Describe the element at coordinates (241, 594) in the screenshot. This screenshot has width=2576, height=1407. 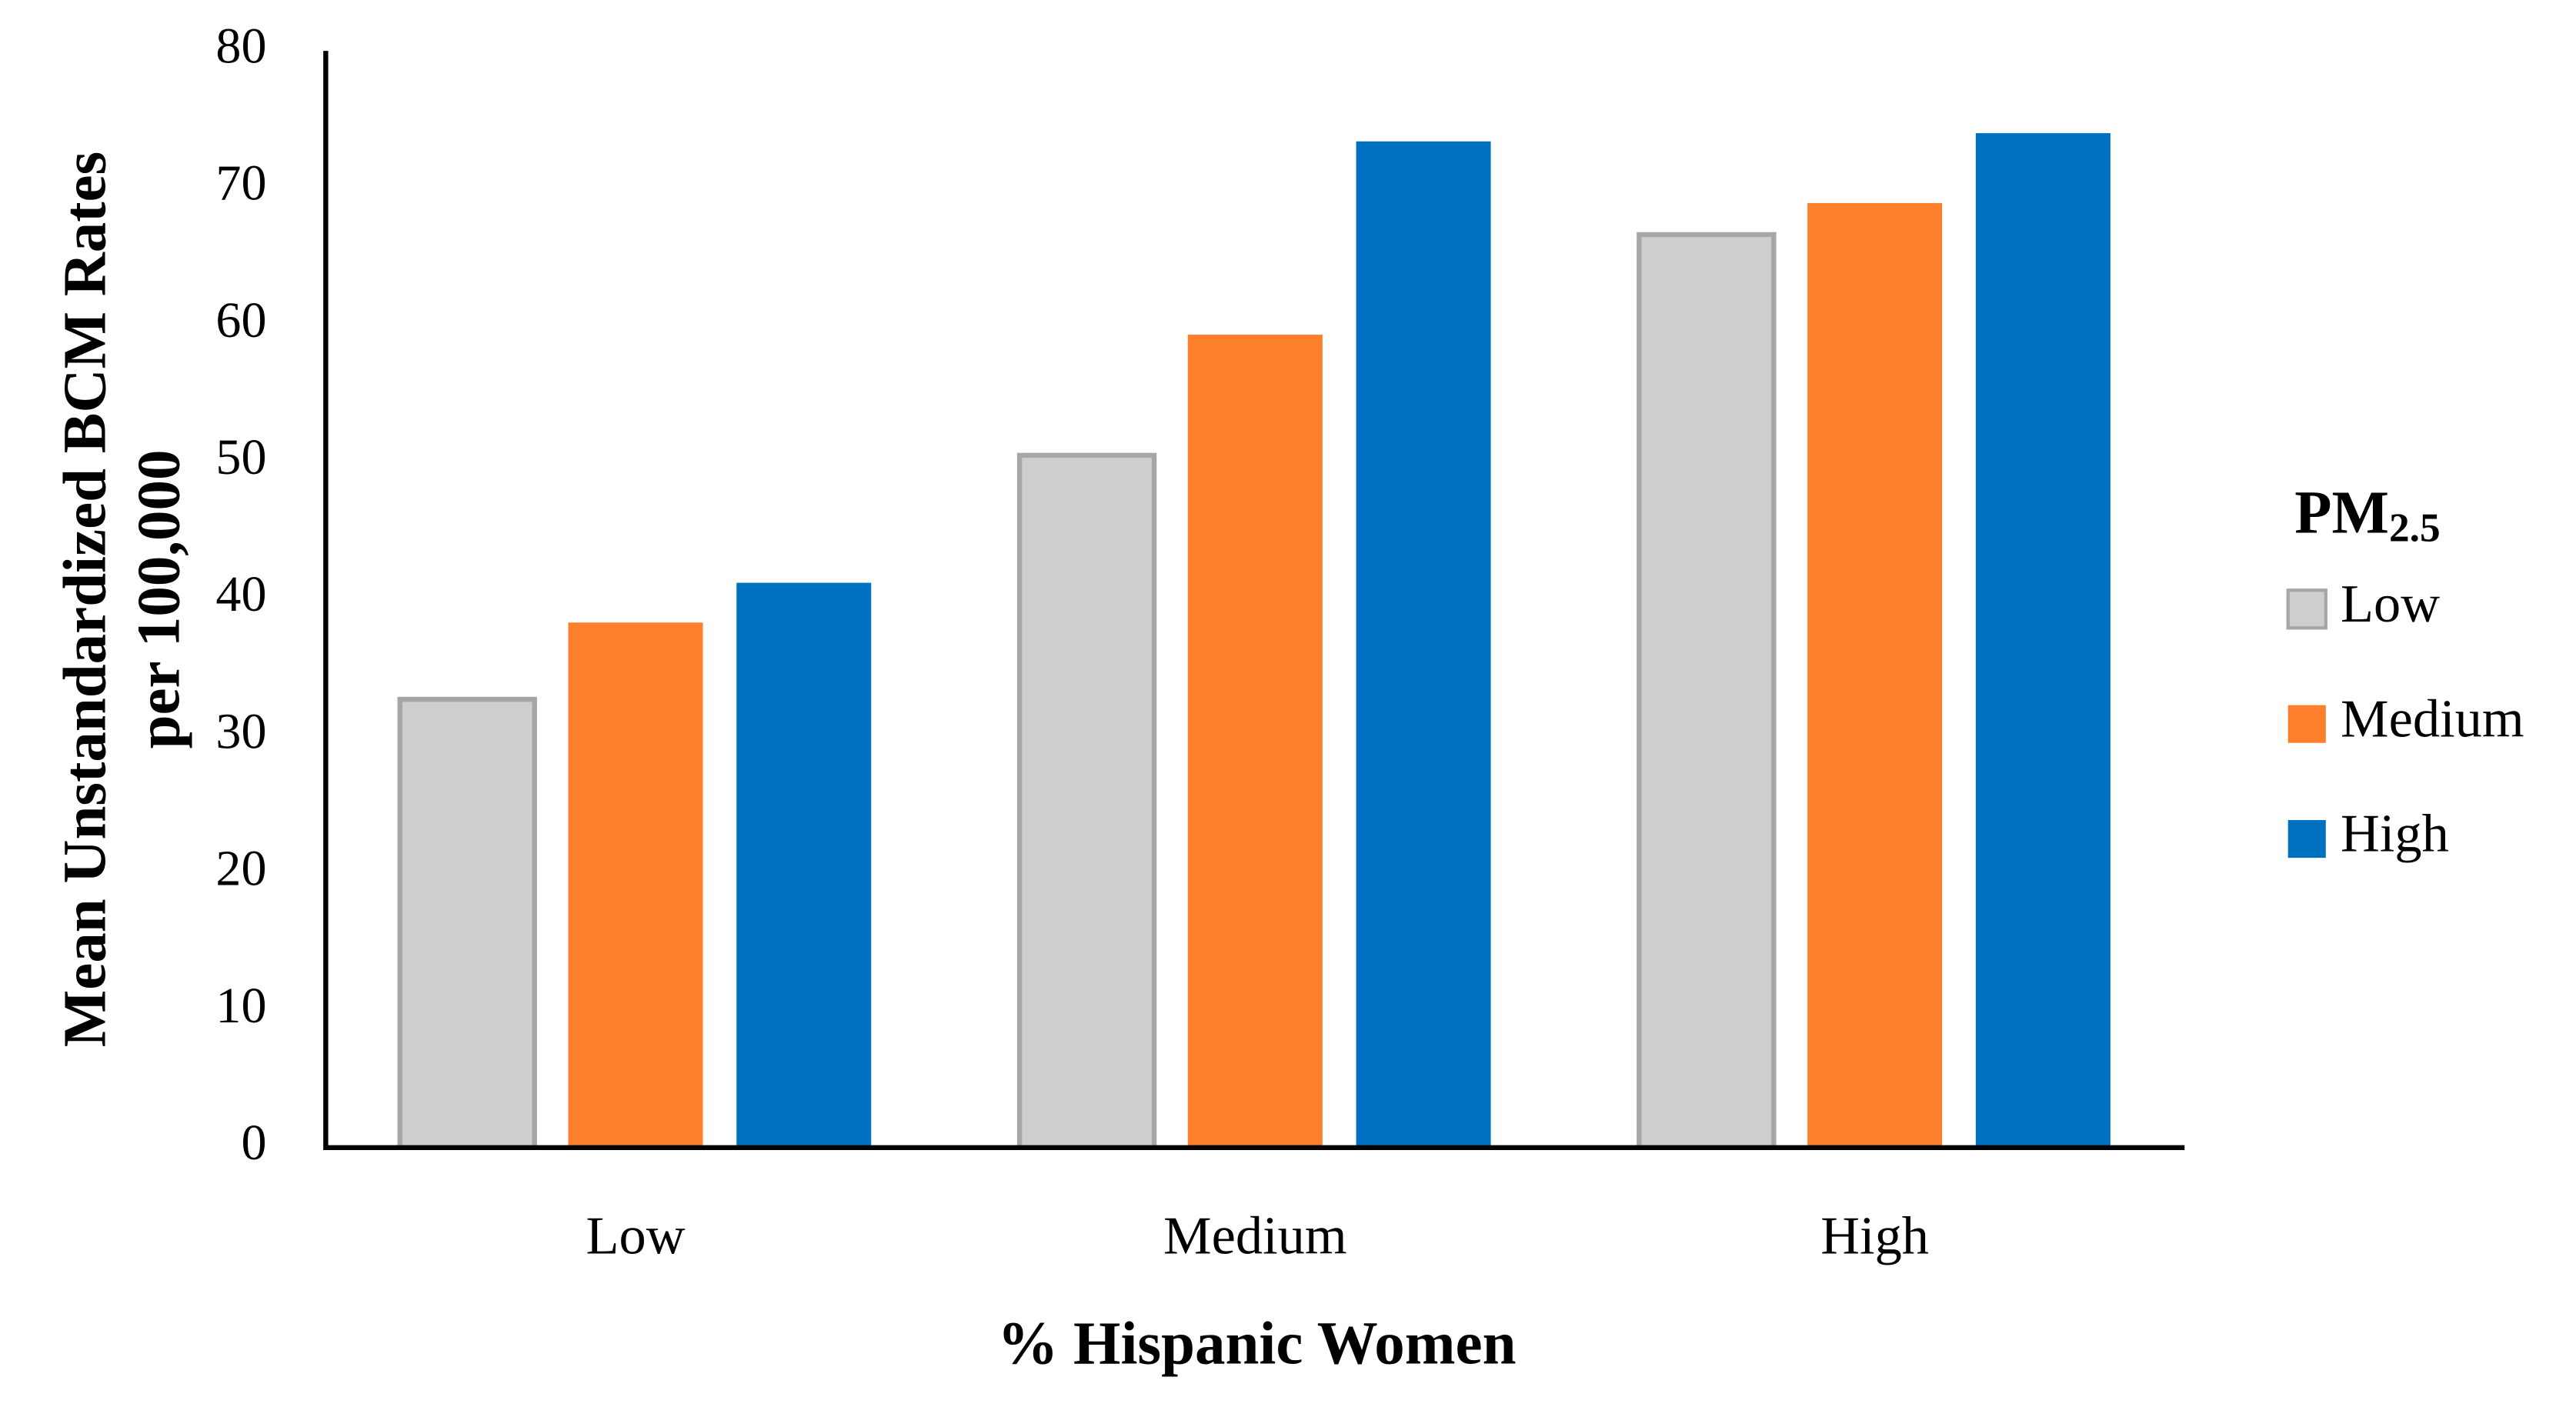
I see `y-tick-label: 40` at that location.